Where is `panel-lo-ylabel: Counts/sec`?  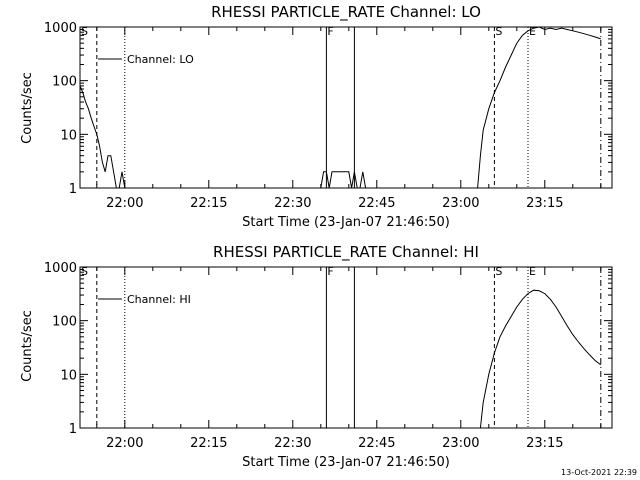 panel-lo-ylabel: Counts/sec is located at coordinates (27, 108).